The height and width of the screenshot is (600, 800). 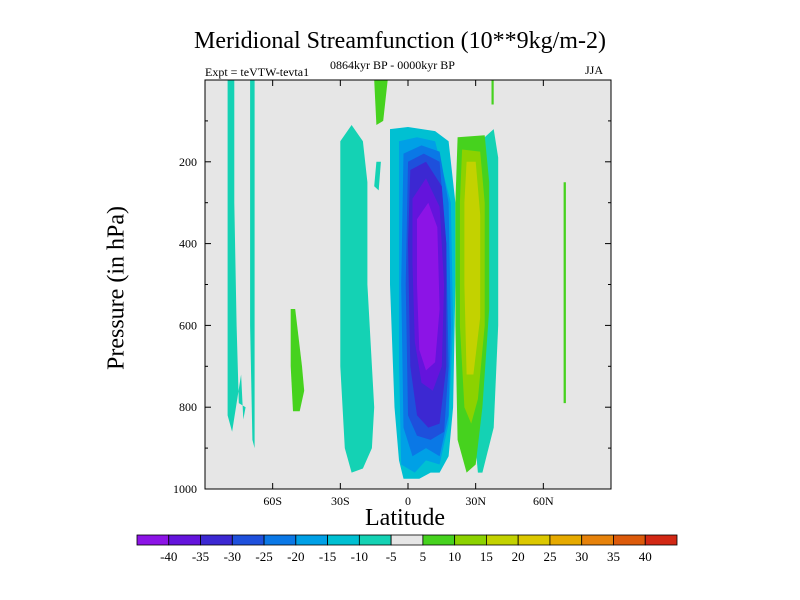 I want to click on x-tick-label-0: 0, so click(x=408, y=501).